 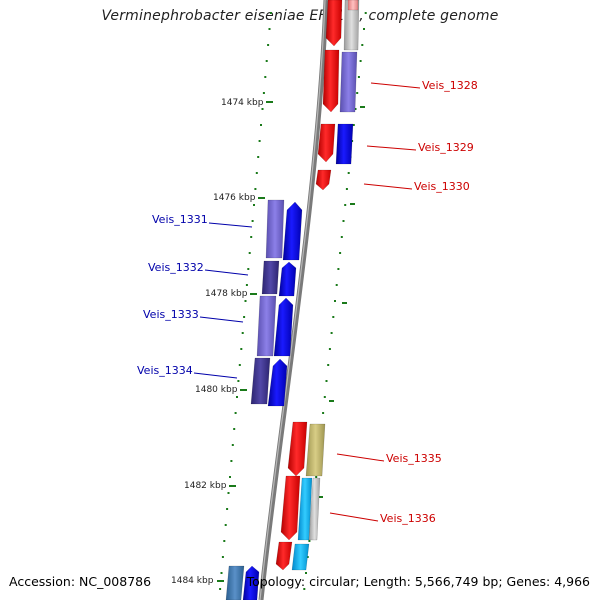 What do you see at coordinates (234, 198) in the screenshot?
I see `kbp-label: 1476 kbp` at bounding box center [234, 198].